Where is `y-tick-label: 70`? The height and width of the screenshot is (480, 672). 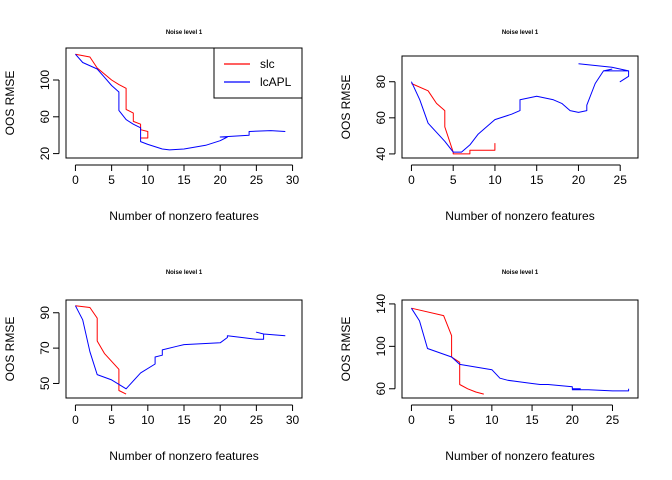
y-tick-label: 70 is located at coordinates (45, 348).